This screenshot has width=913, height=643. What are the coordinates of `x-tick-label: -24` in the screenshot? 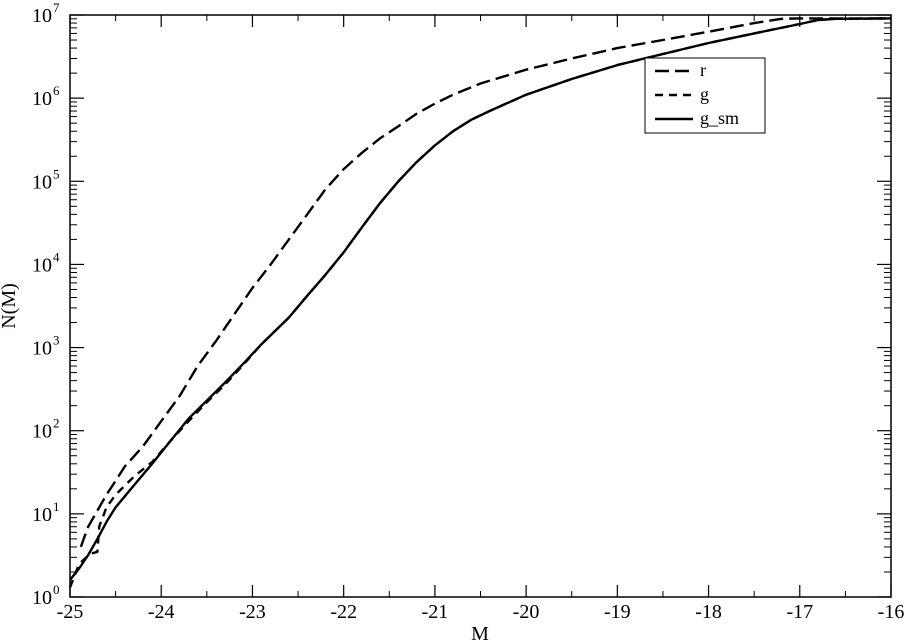 It's located at (161, 612).